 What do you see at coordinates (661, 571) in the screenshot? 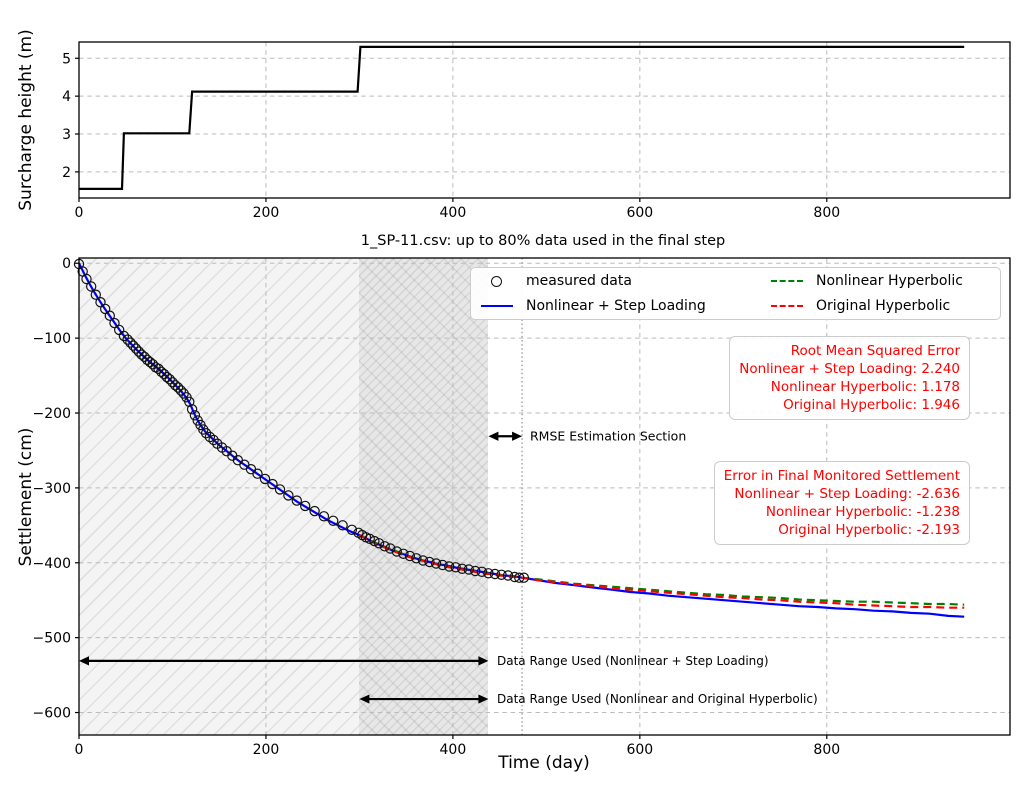
I see `series-original-hyperbolic` at bounding box center [661, 571].